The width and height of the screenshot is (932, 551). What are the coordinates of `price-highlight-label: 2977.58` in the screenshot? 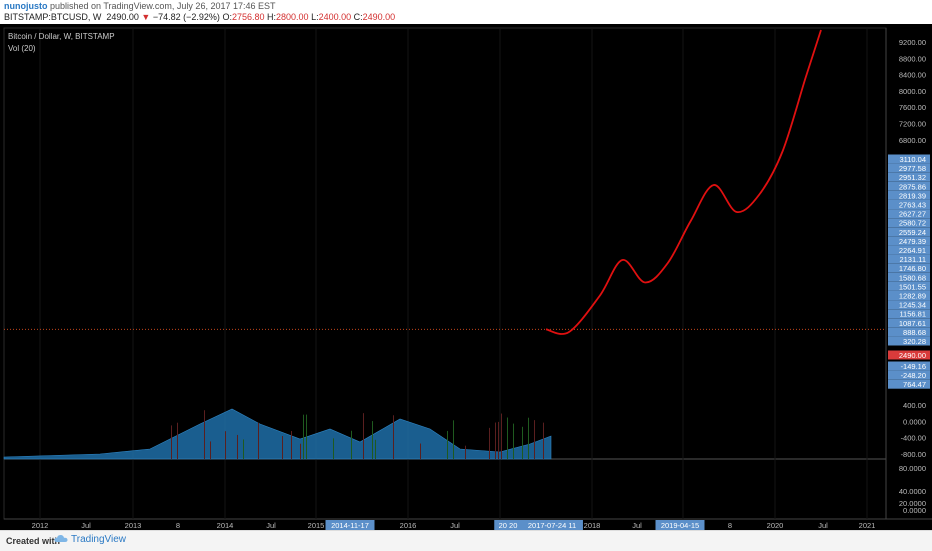 It's located at (912, 168).